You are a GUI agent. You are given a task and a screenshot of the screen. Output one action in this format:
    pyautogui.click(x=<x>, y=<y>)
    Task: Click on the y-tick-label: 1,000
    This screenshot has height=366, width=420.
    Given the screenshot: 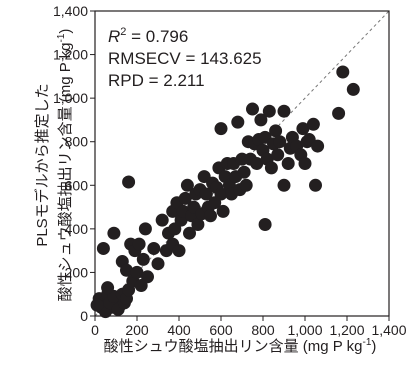 What is the action you would take?
    pyautogui.click(x=70, y=98)
    